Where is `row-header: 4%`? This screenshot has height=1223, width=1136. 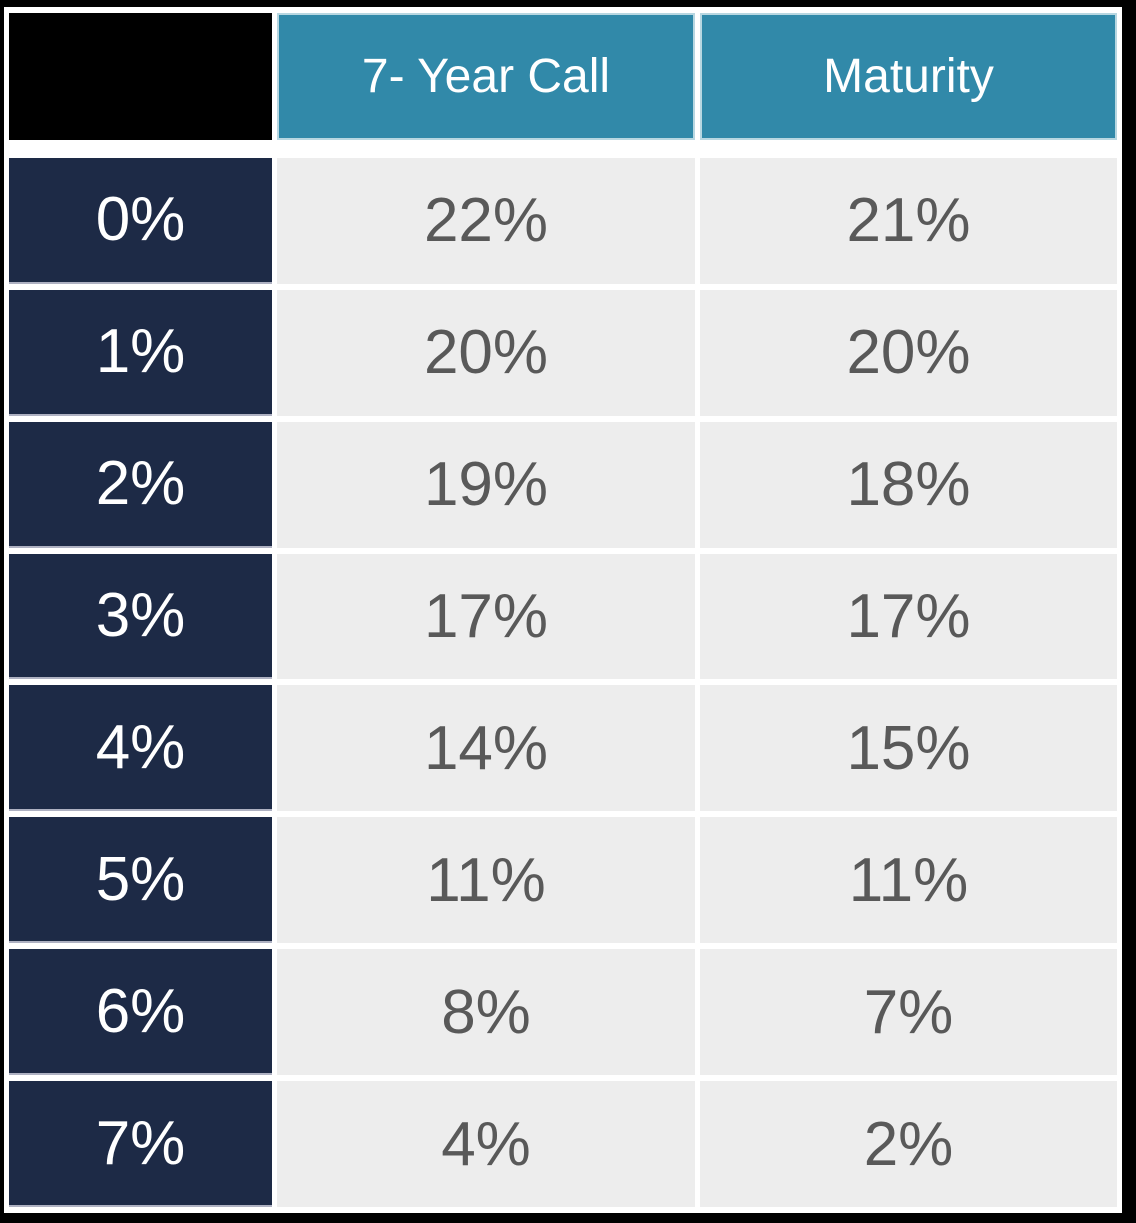
row-header: 4% is located at coordinates (140, 748).